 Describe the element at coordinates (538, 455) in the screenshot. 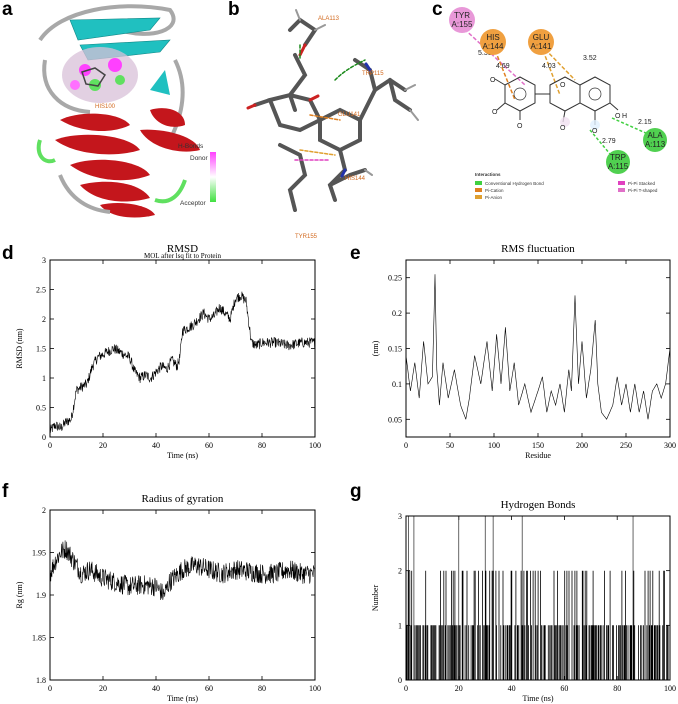

I see `x-axis-label: Residue` at that location.